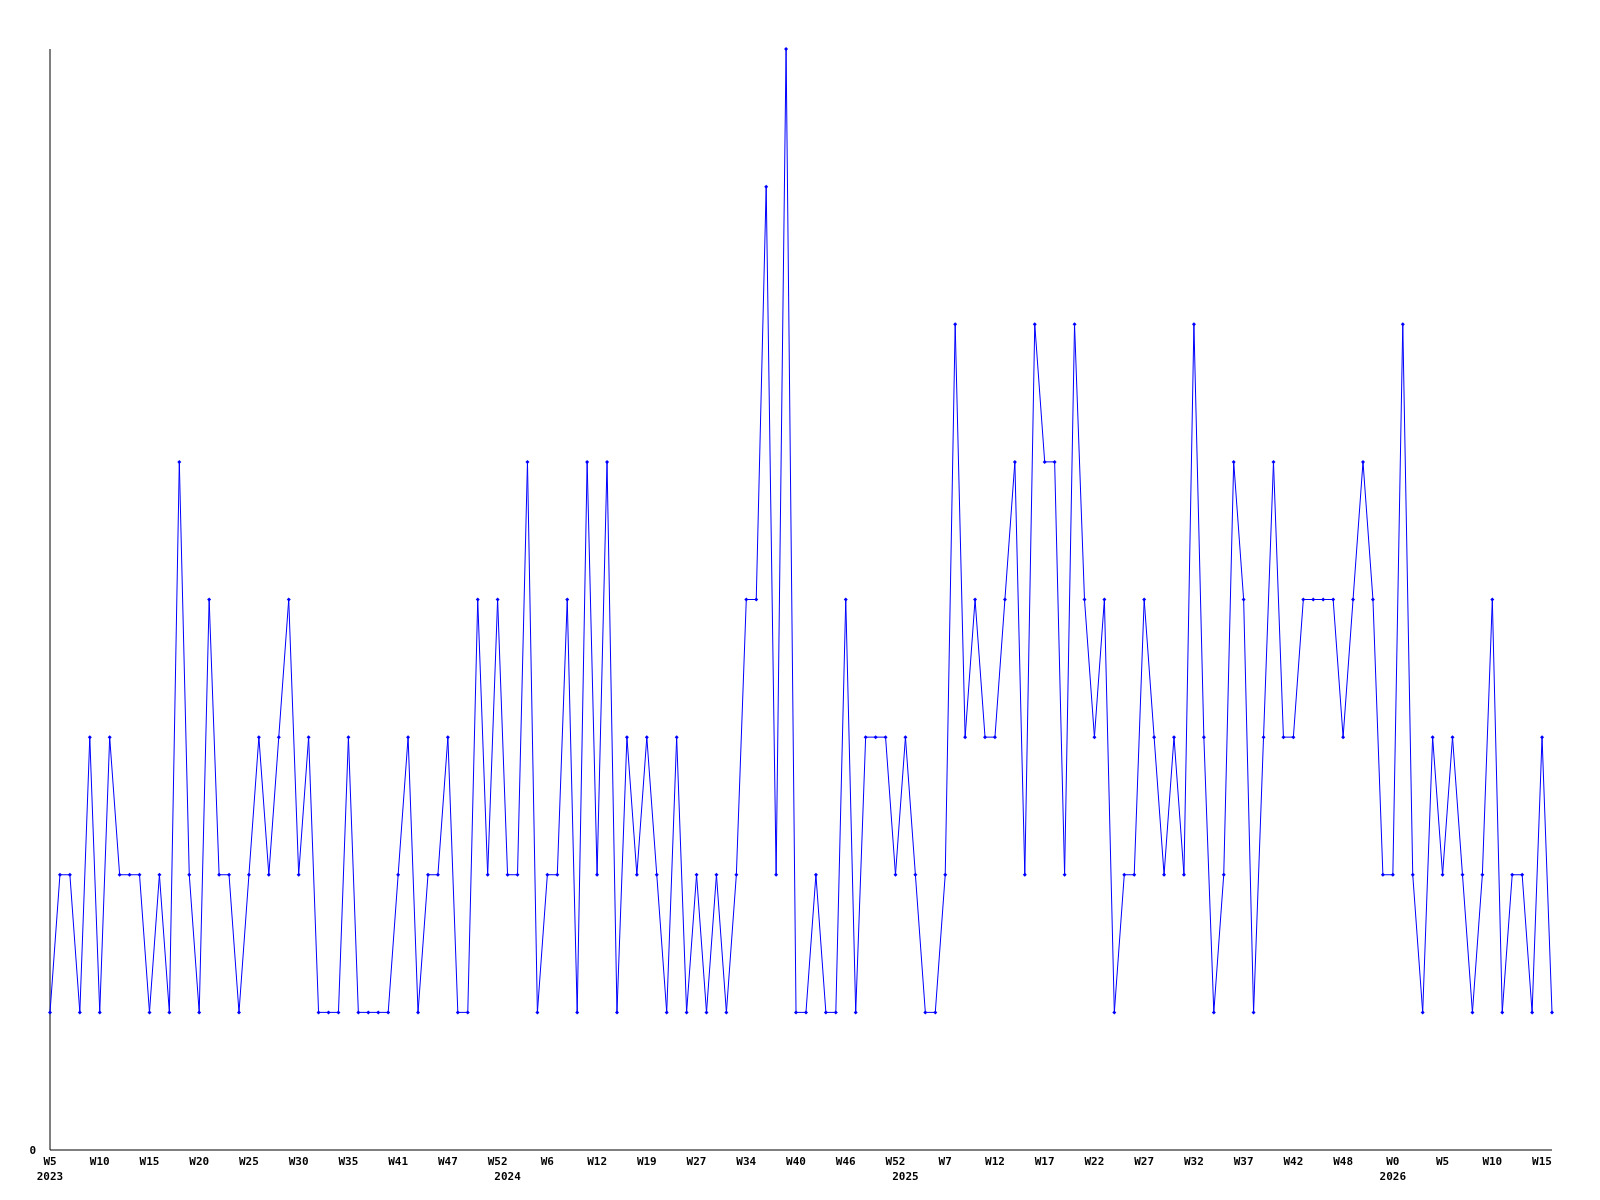 This screenshot has width=1600, height=1200. I want to click on x-tick-label: W5 2023, so click(50, 1169).